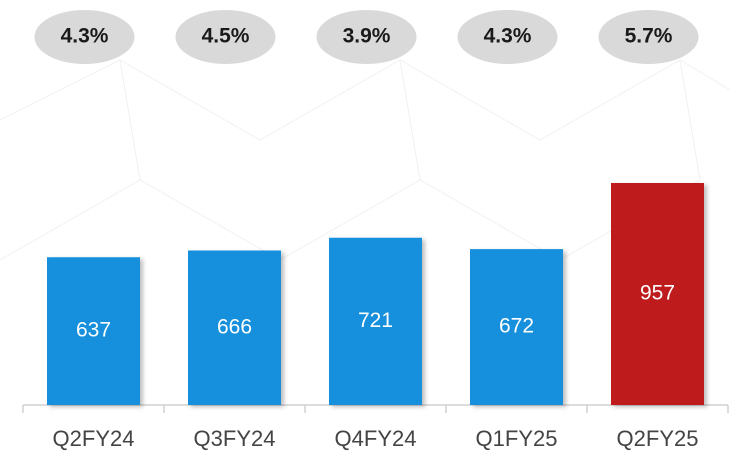 The height and width of the screenshot is (458, 730). What do you see at coordinates (658, 438) in the screenshot?
I see `x-tick-label: Q2FY25` at bounding box center [658, 438].